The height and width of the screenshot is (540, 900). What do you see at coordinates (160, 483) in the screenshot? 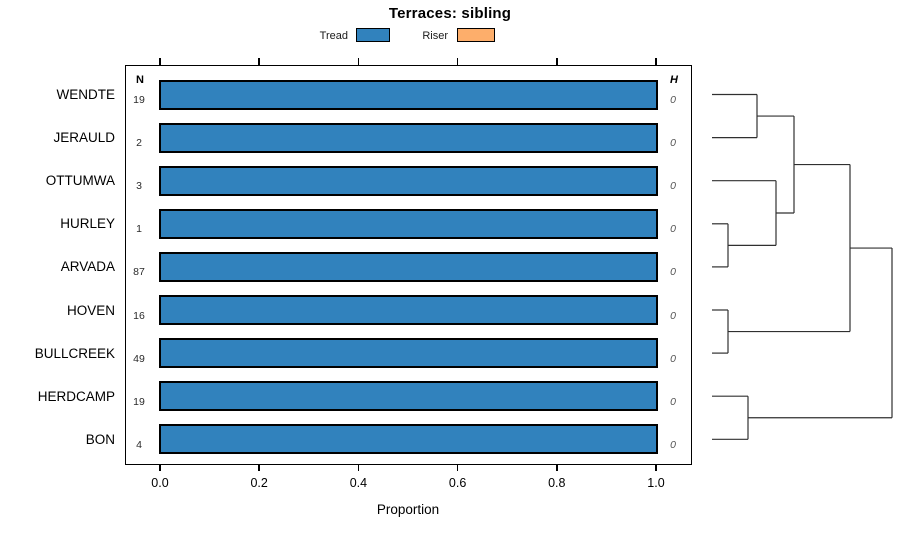
I see `x-tick-label: 0.0` at bounding box center [160, 483].